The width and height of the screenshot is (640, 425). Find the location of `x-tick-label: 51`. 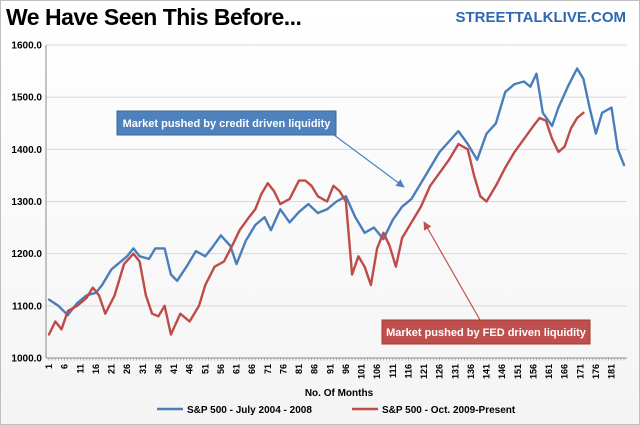

x-tick-label: 51 is located at coordinates (205, 369).